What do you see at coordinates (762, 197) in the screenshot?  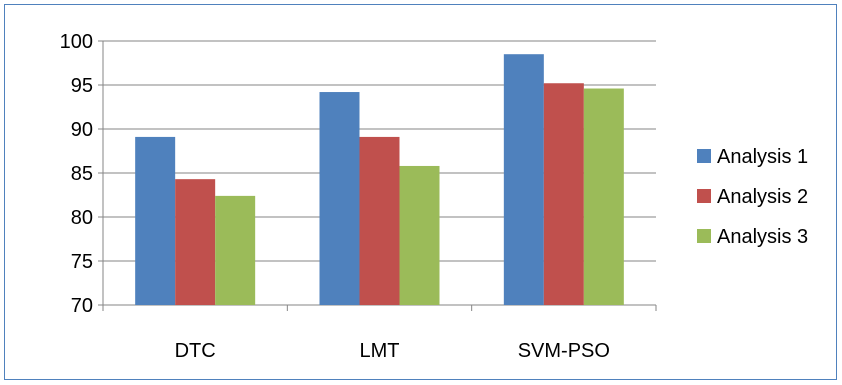 I see `legend-label: Analysis 2` at bounding box center [762, 197].